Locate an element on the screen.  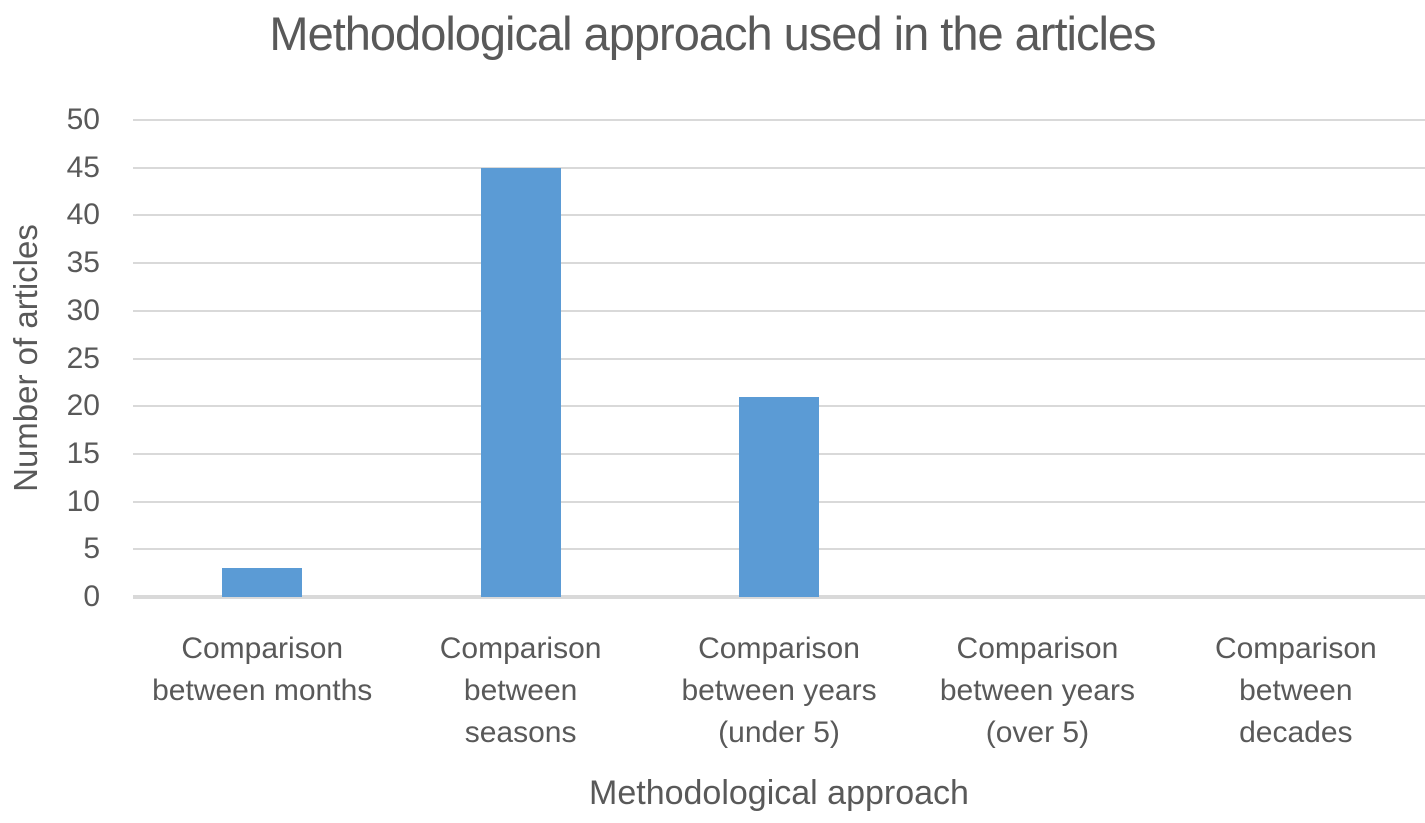
y-tick-label: 50 is located at coordinates (83, 119).